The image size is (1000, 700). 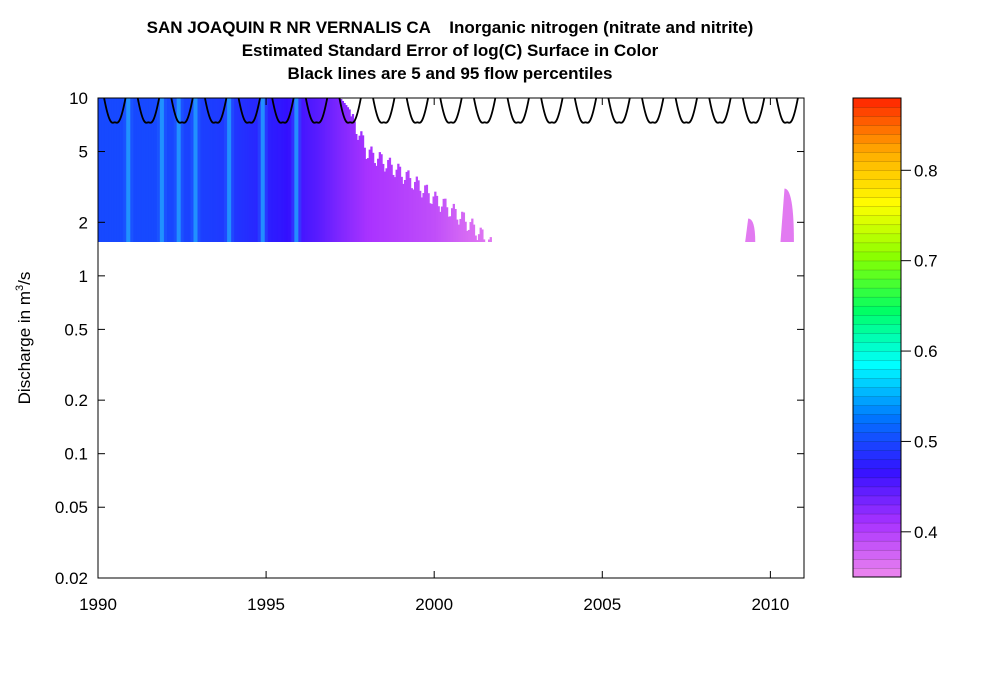 I want to click on y-tick-label: 0.05, so click(x=71, y=507).